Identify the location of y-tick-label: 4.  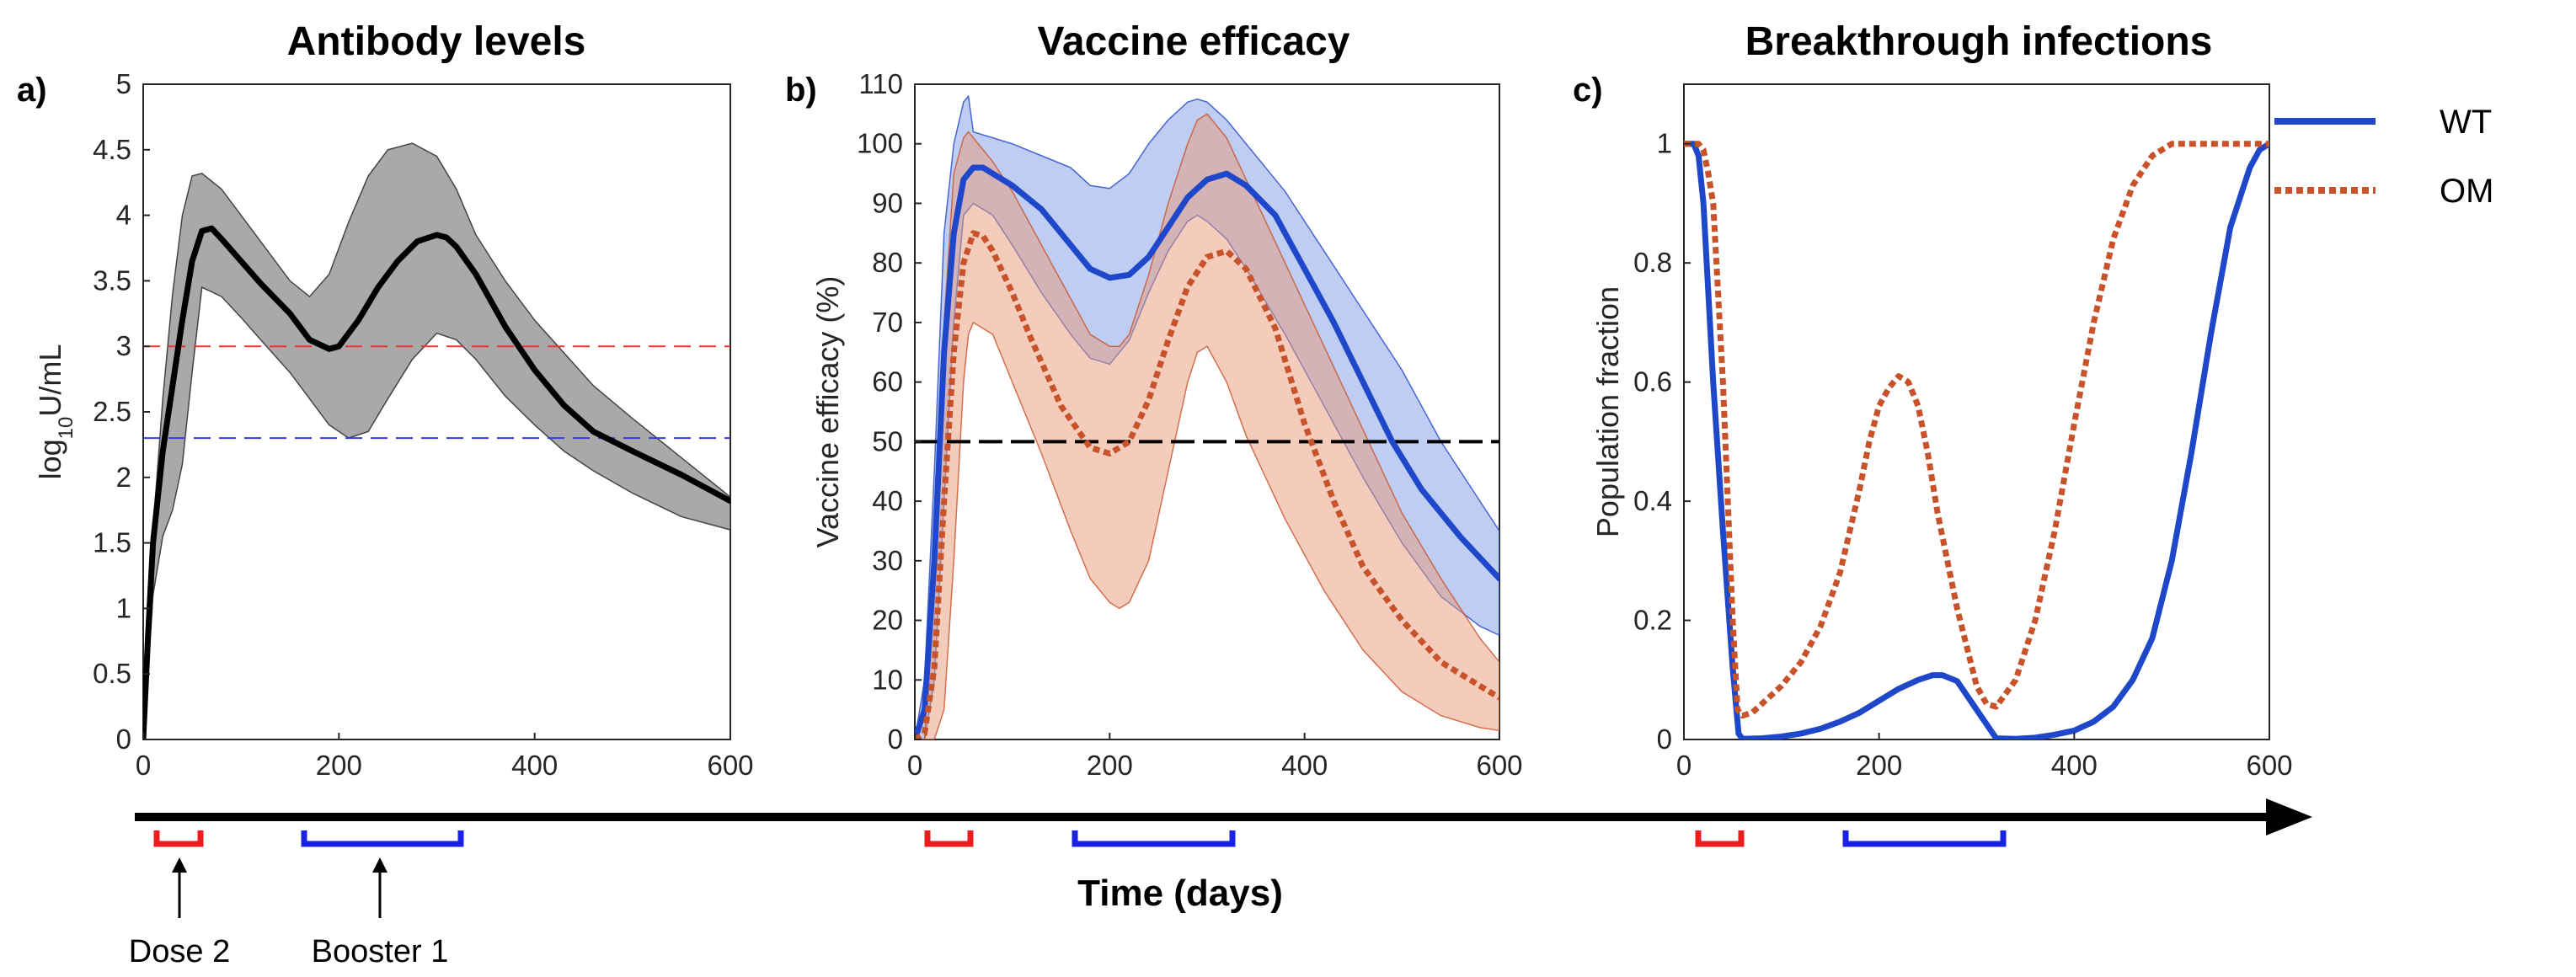
(123, 215).